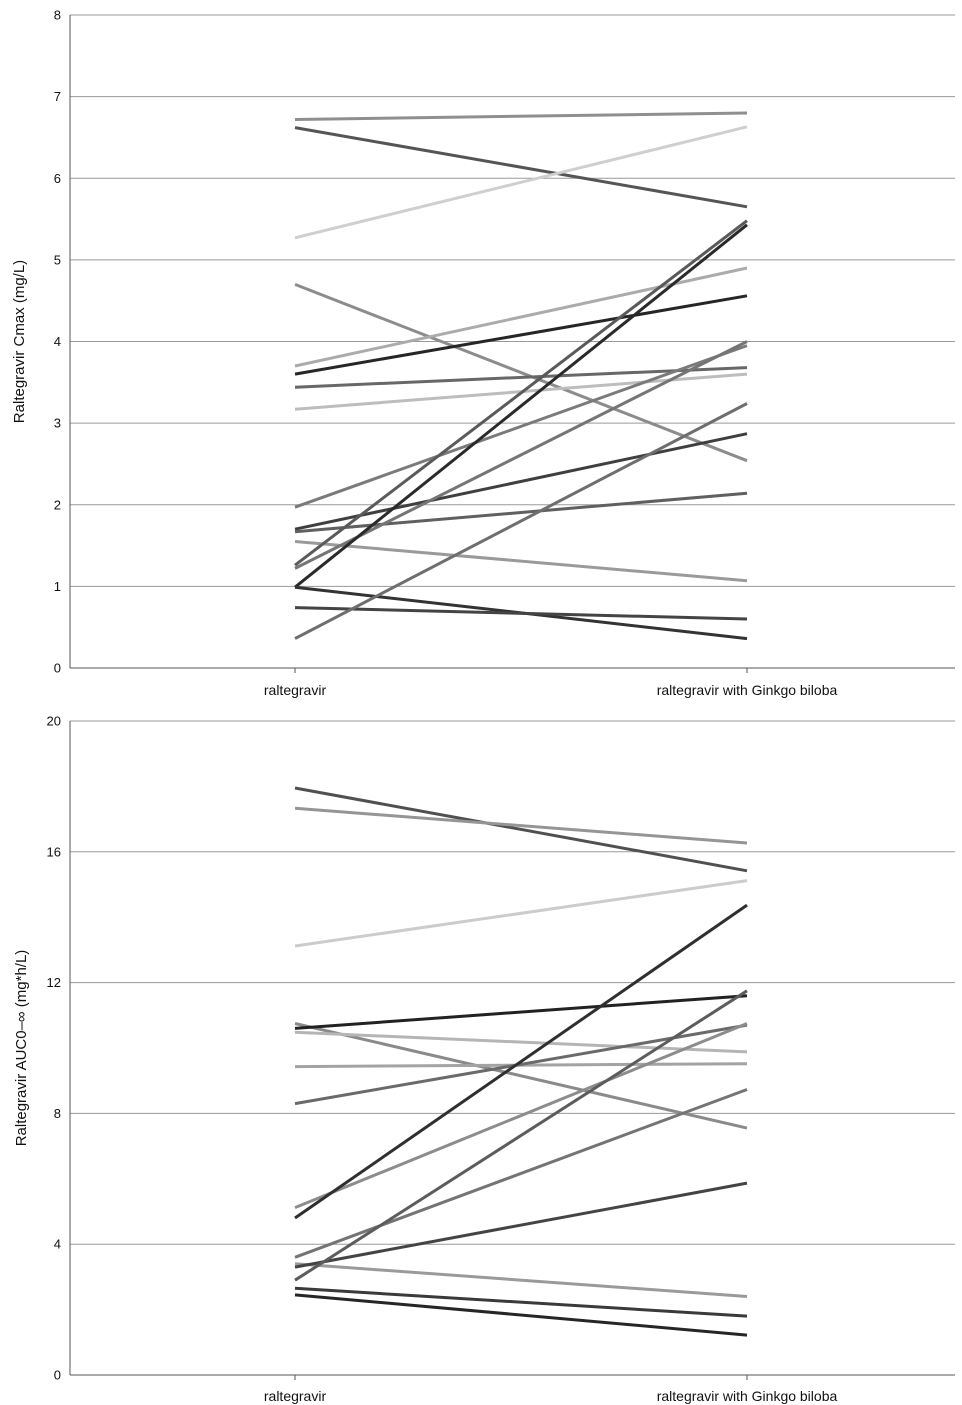  What do you see at coordinates (57, 96) in the screenshot?
I see `cmax-y-tick-label: 7` at bounding box center [57, 96].